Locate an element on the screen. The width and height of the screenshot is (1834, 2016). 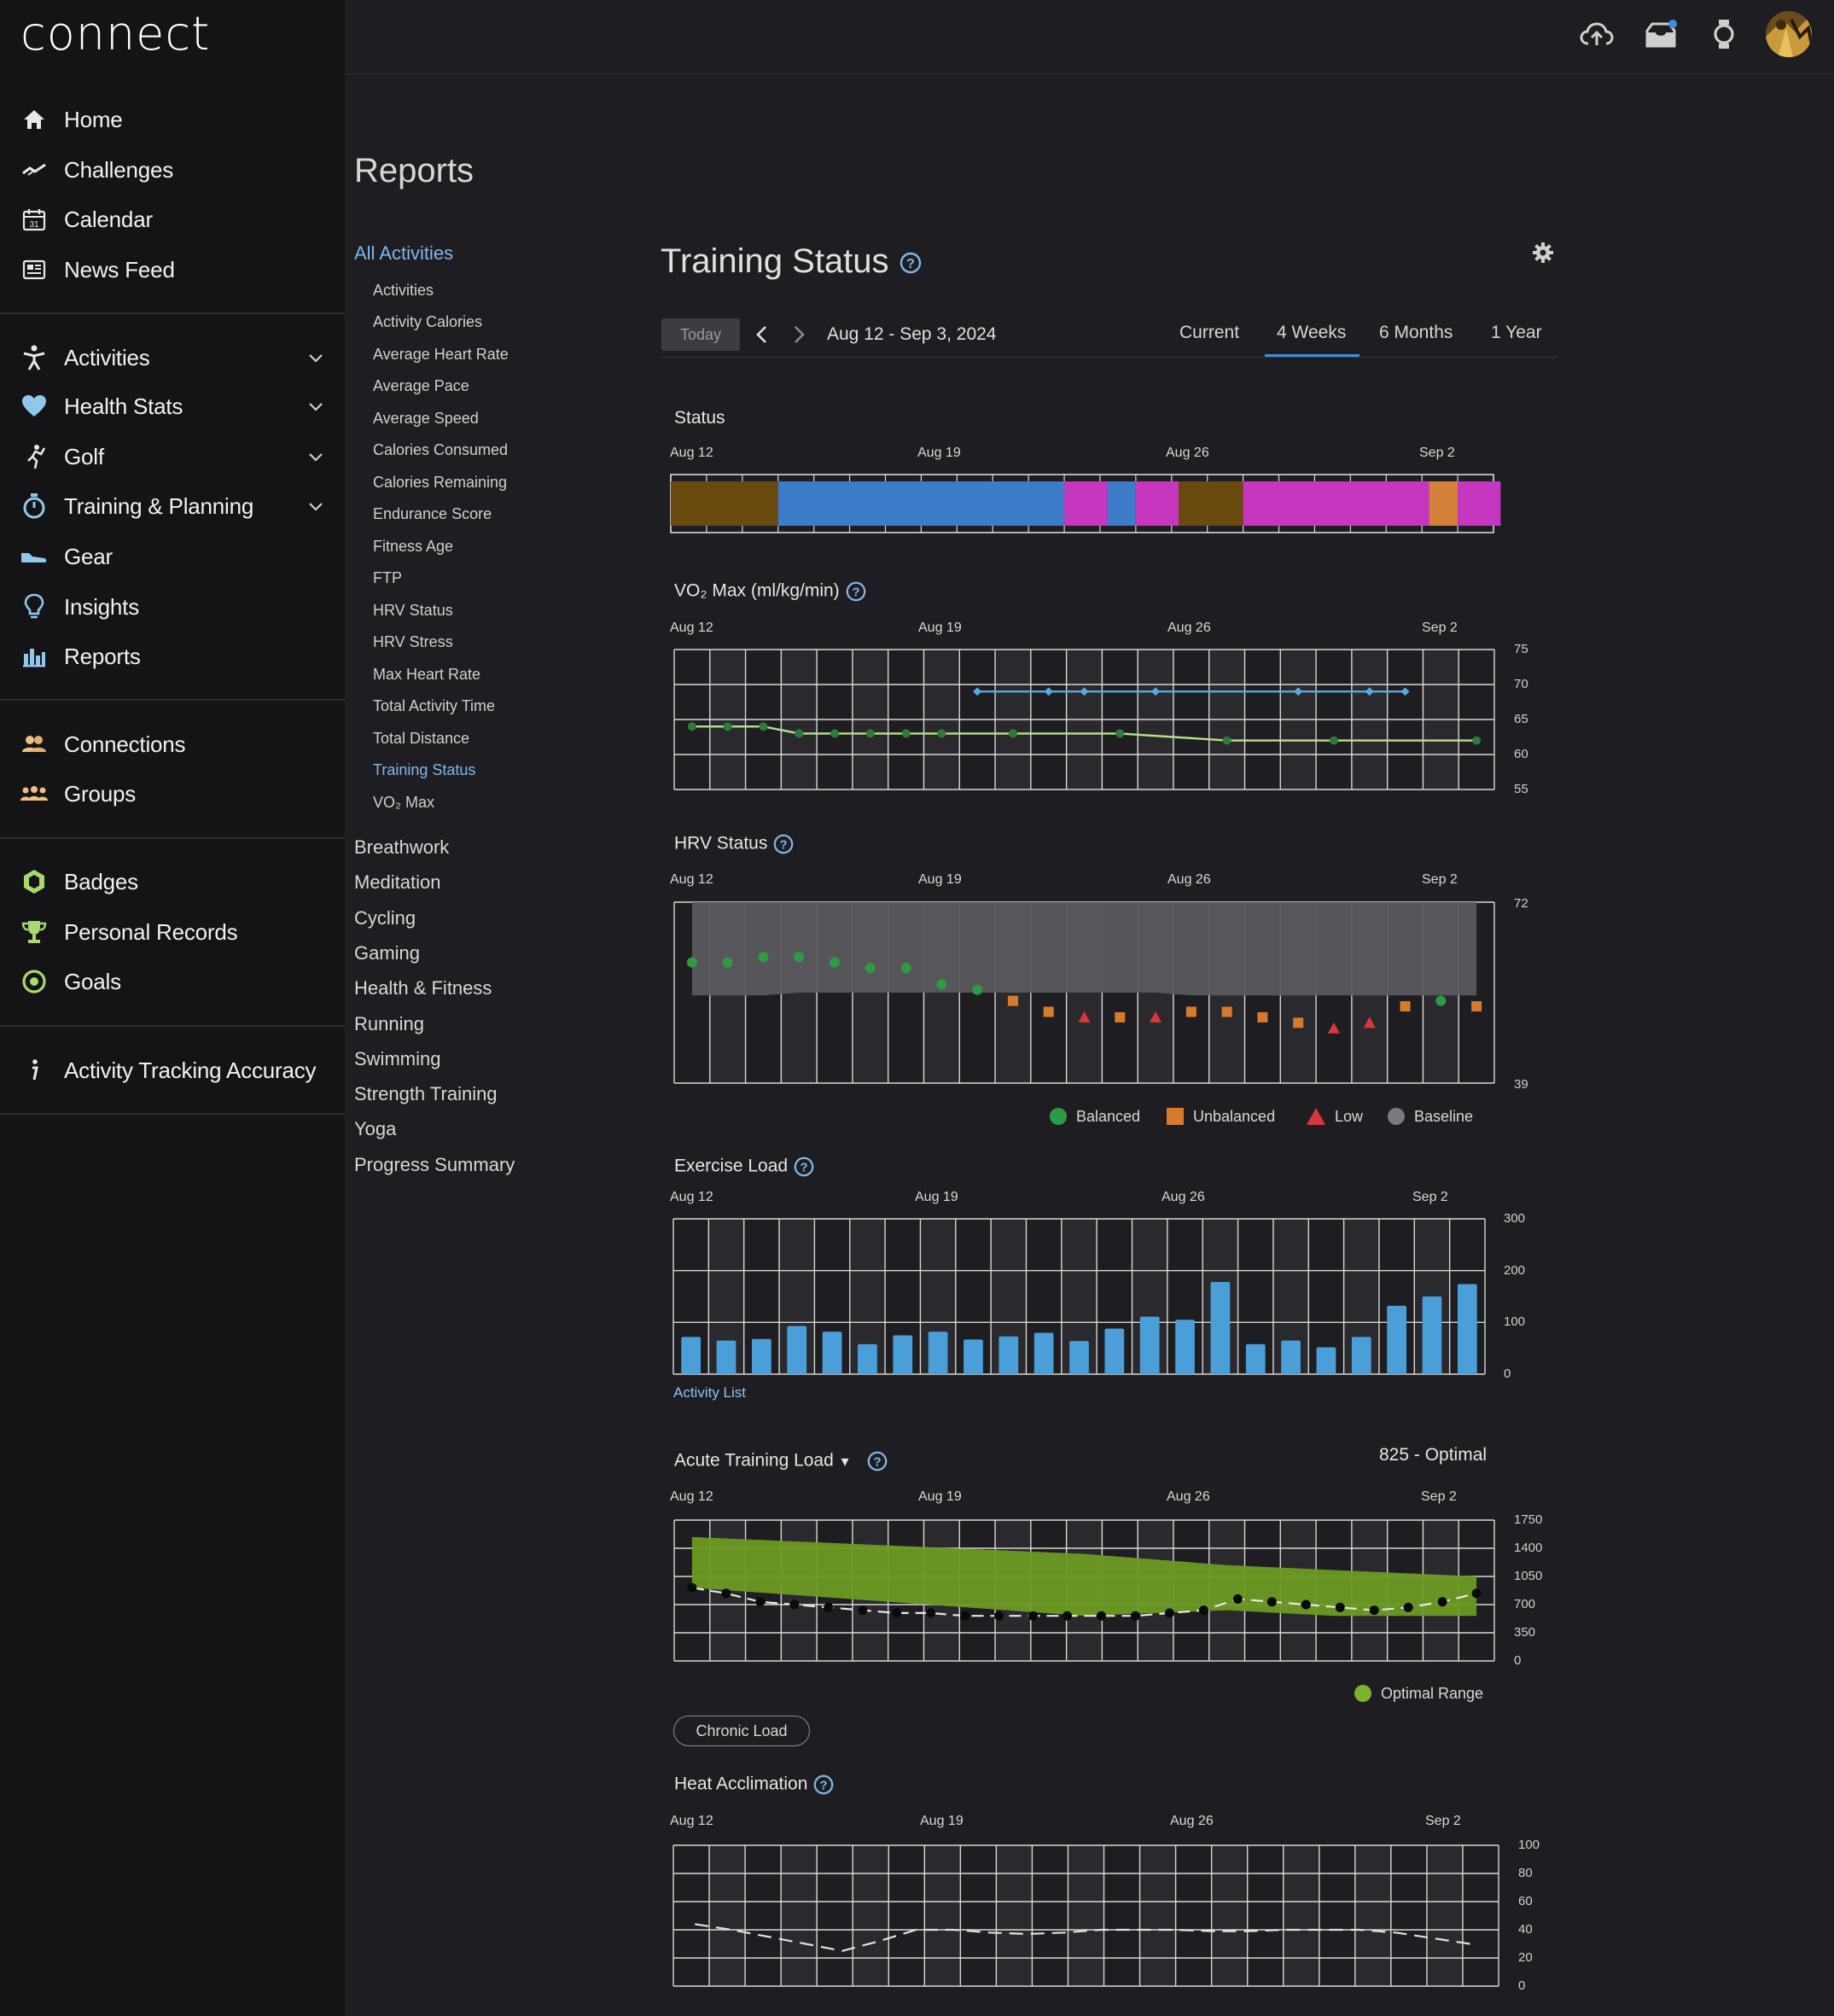
hrv-point-unbalanced is located at coordinates (1191, 1012).